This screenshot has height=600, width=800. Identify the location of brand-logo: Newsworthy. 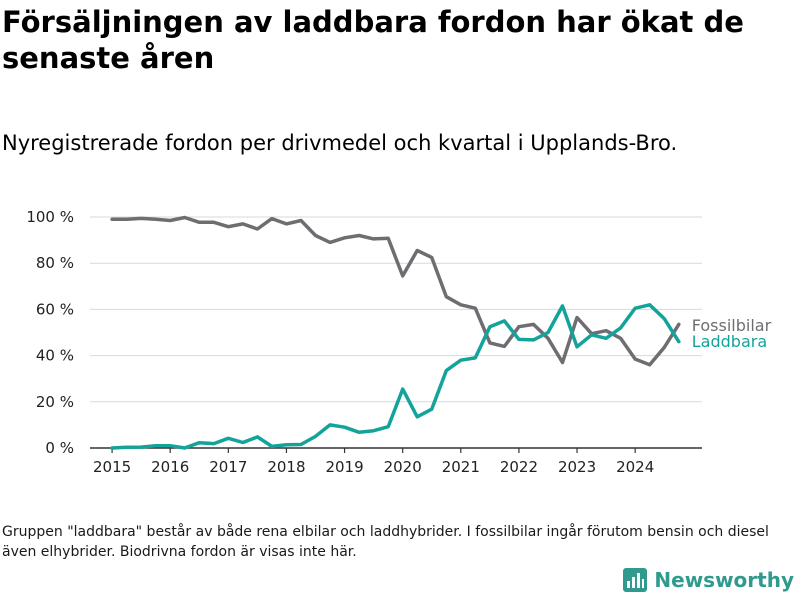
(708, 580).